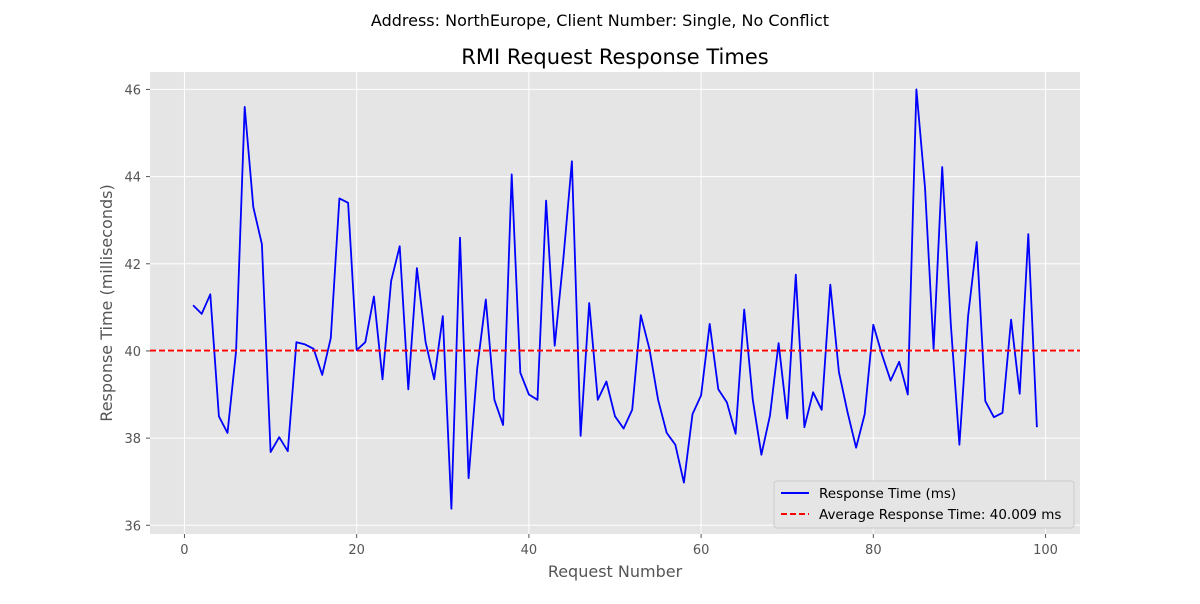 The width and height of the screenshot is (1200, 604). Describe the element at coordinates (614, 57) in the screenshot. I see `chart-title: RMI Request Response Times` at that location.